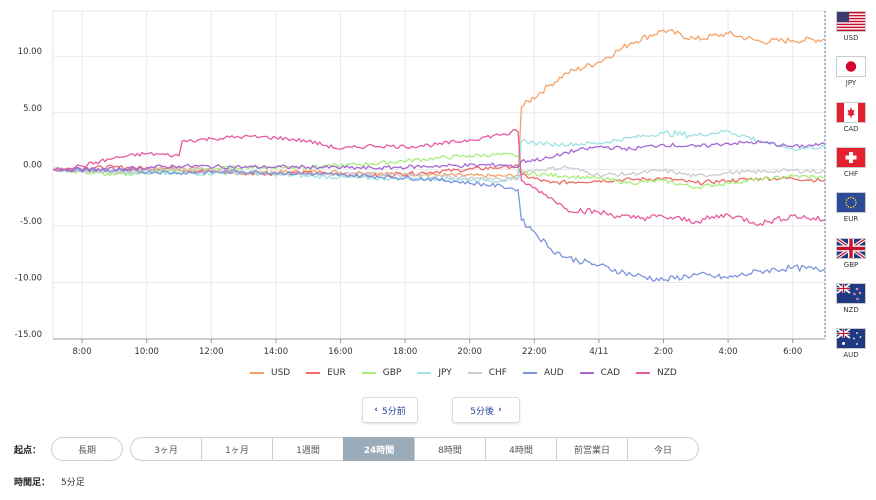 The width and height of the screenshot is (876, 500). What do you see at coordinates (326, 373) in the screenshot?
I see `legend-item-eur: EUR` at bounding box center [326, 373].